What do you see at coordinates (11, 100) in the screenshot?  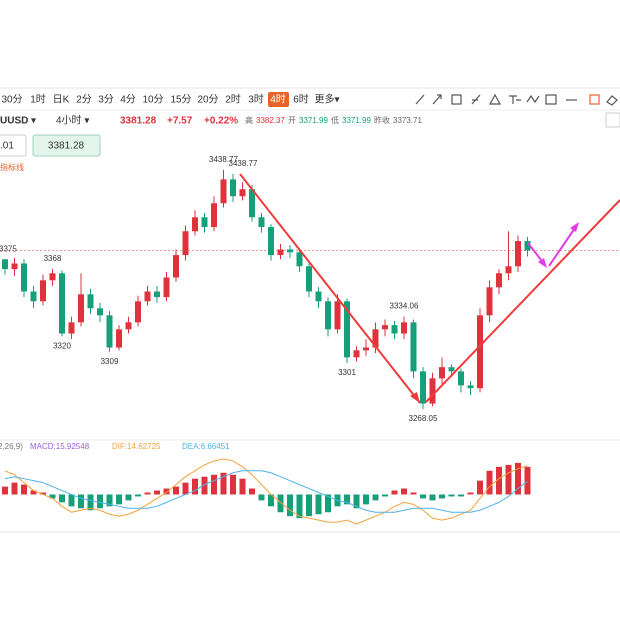 I see `period-tab: 30分` at bounding box center [11, 100].